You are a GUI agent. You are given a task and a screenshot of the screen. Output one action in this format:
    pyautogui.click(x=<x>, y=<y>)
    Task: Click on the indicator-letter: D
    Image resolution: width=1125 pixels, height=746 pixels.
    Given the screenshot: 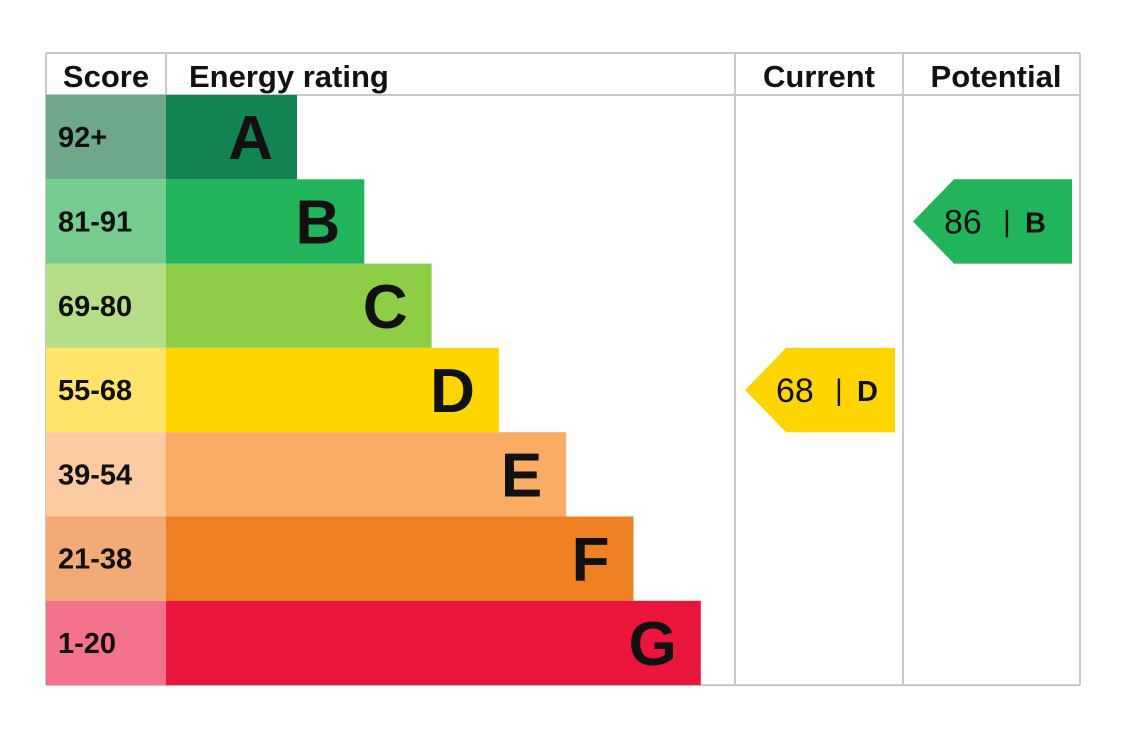 What is the action you would take?
    pyautogui.click(x=867, y=392)
    